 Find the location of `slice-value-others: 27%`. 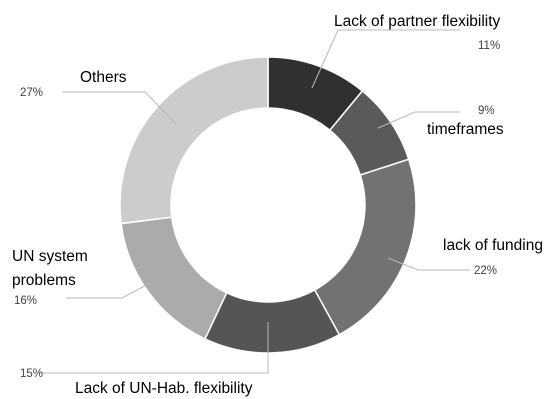

slice-value-others: 27% is located at coordinates (31, 93).